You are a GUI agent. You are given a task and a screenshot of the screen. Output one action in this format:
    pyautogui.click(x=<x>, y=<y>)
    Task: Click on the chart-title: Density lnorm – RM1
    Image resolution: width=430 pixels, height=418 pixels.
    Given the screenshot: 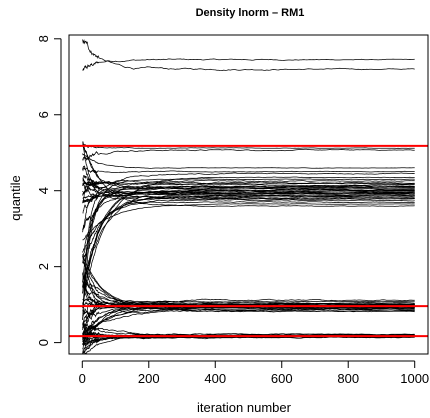 What is the action you would take?
    pyautogui.click(x=250, y=13)
    